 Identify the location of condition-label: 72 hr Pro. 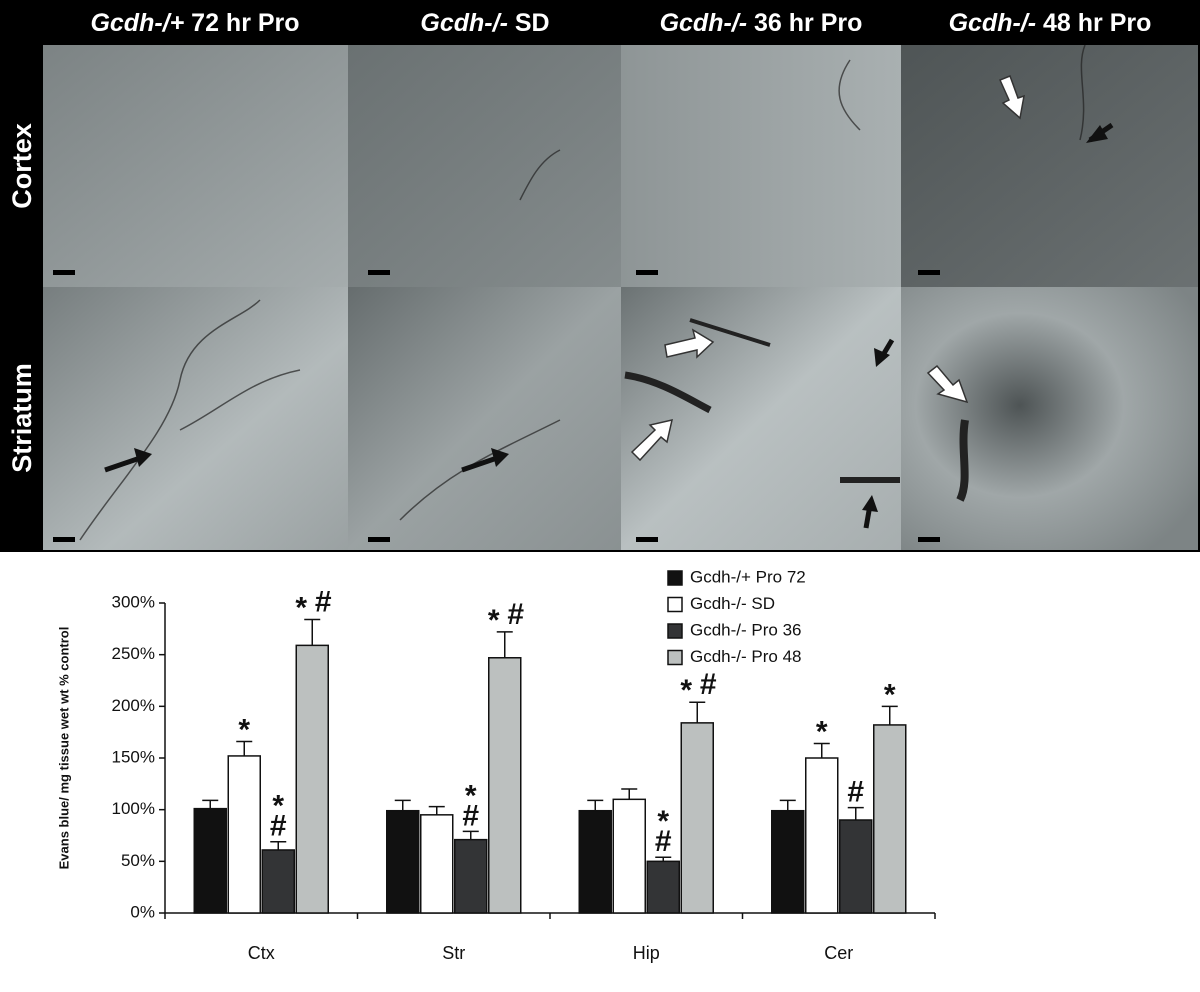
(245, 23).